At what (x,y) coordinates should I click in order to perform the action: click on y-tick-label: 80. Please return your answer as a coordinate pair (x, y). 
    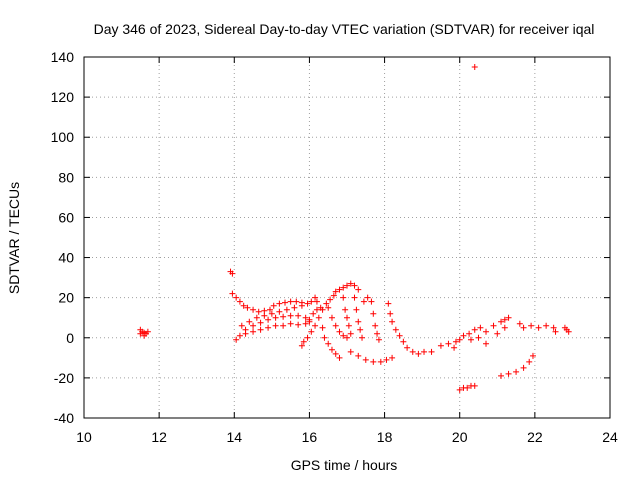
    Looking at the image, I should click on (66, 177).